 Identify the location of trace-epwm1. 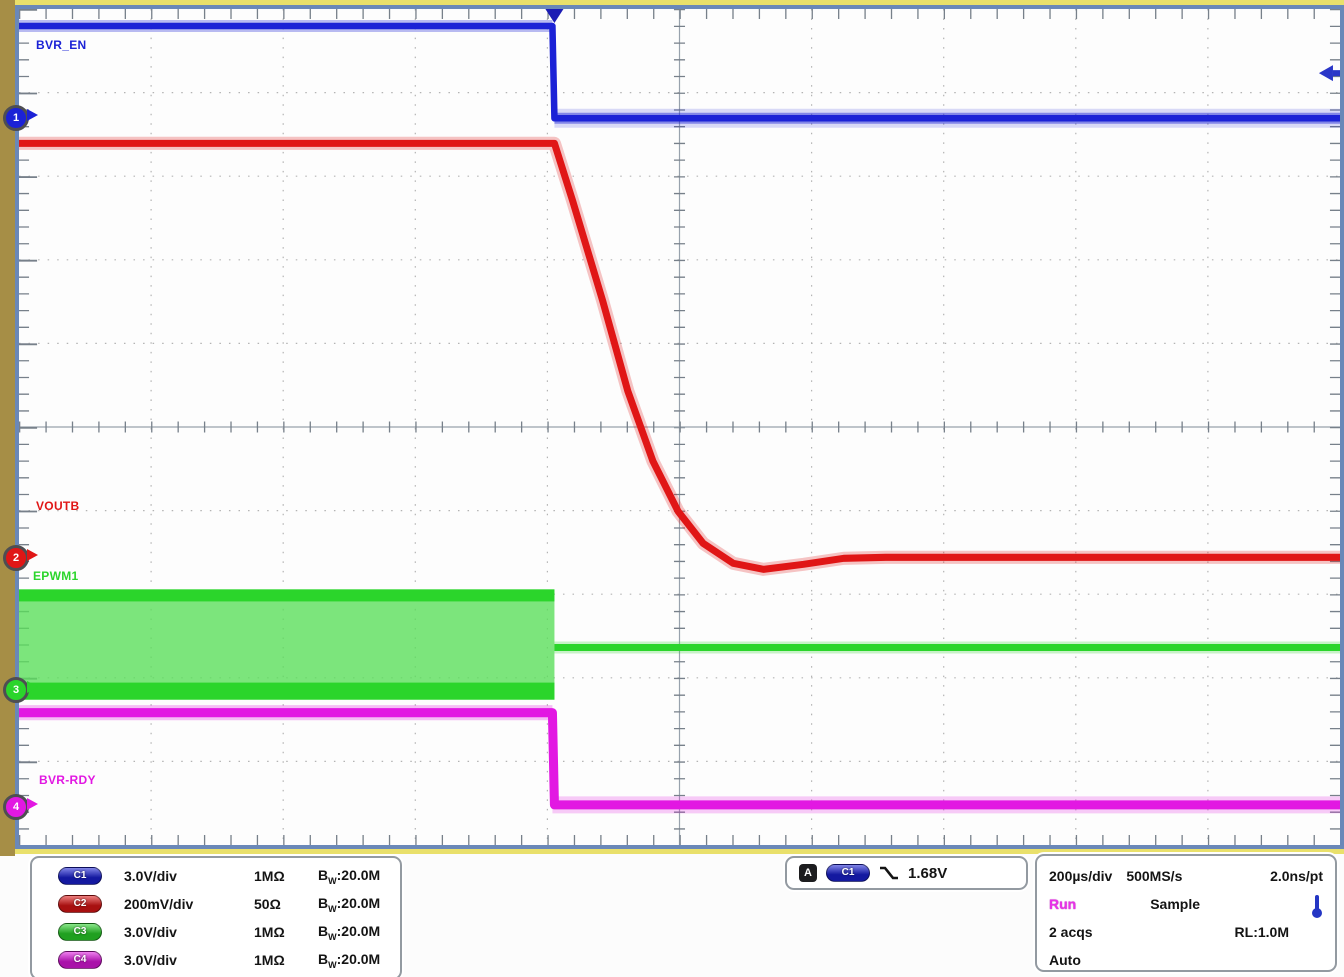
(679, 644).